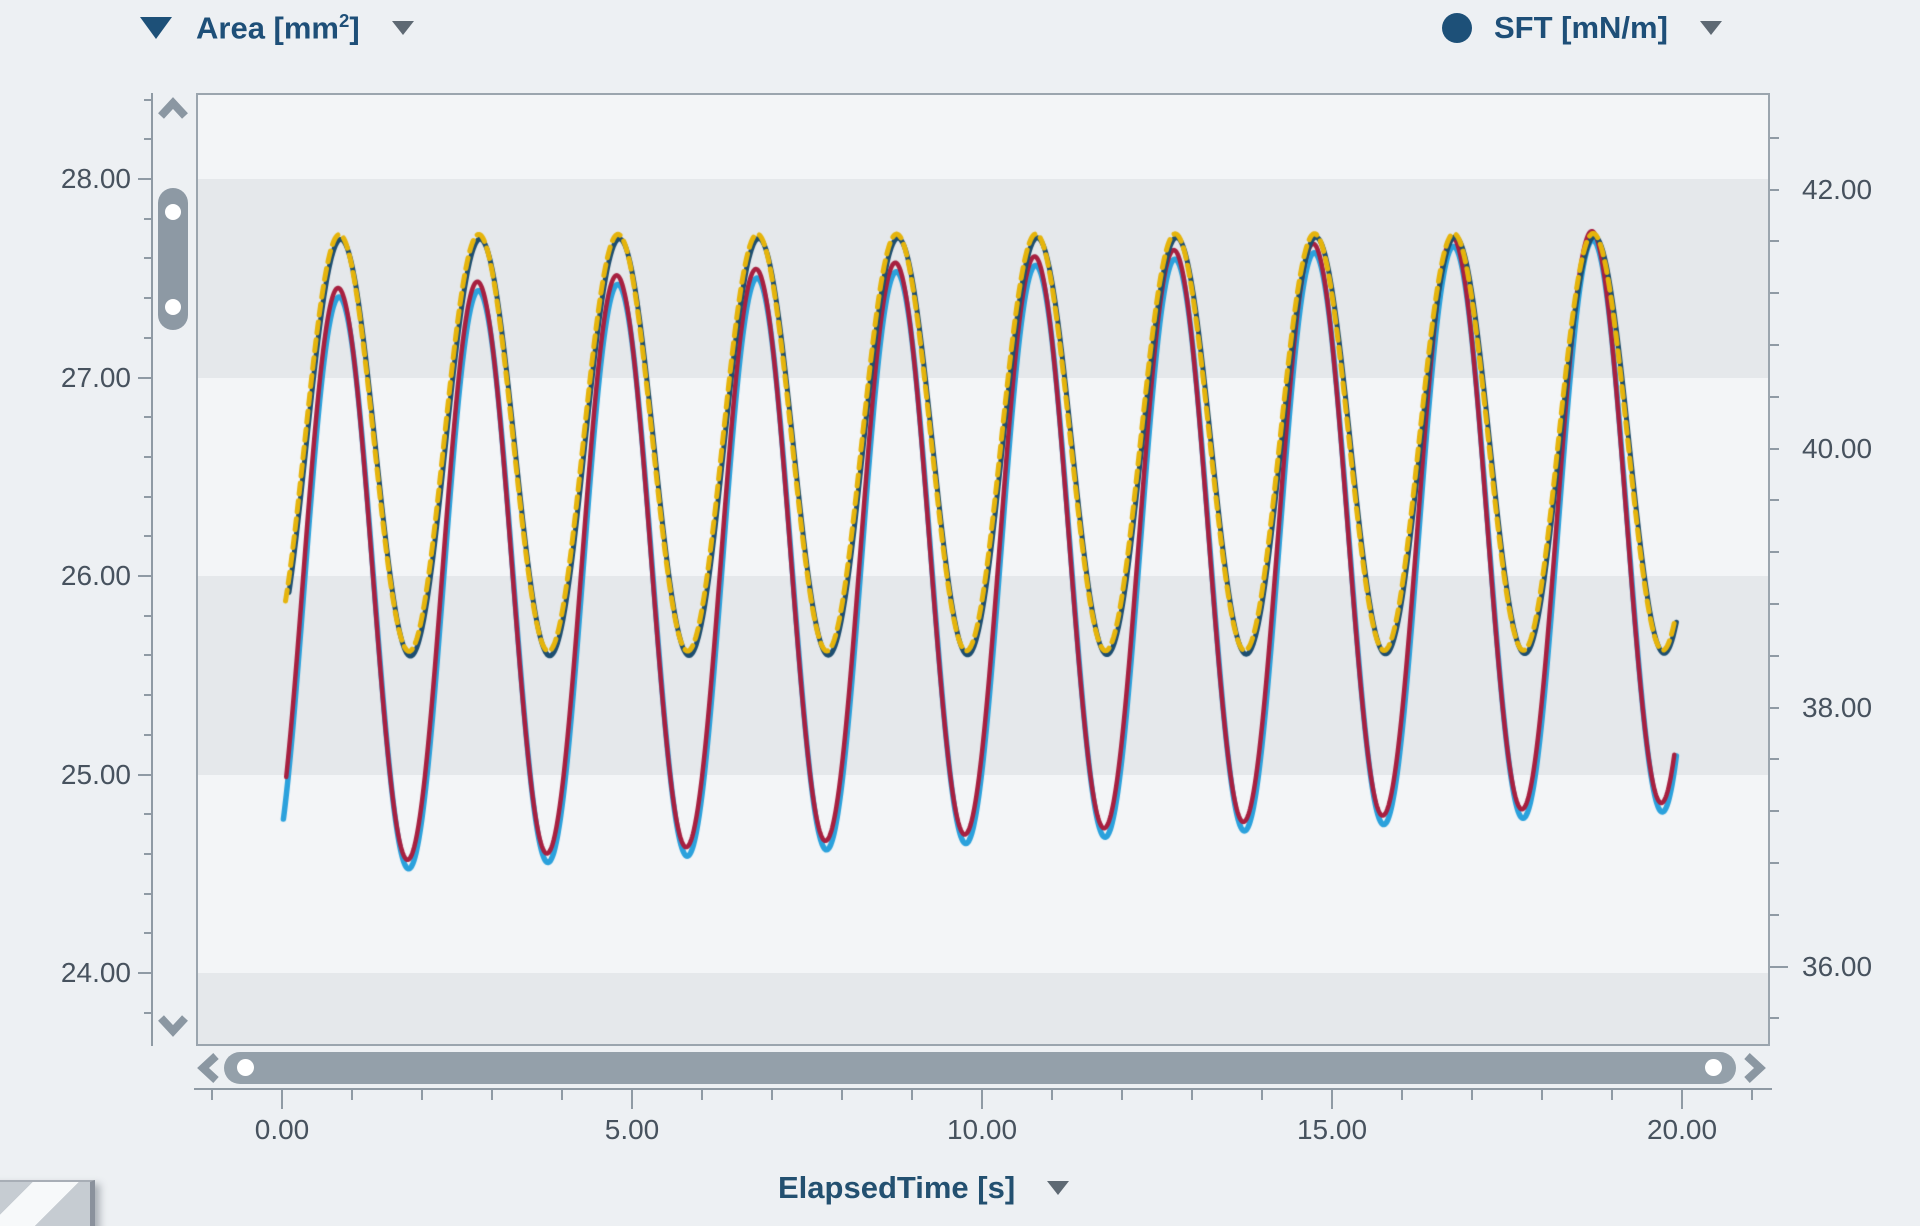  What do you see at coordinates (1682, 1129) in the screenshot?
I see `x-tick-label: 20.00` at bounding box center [1682, 1129].